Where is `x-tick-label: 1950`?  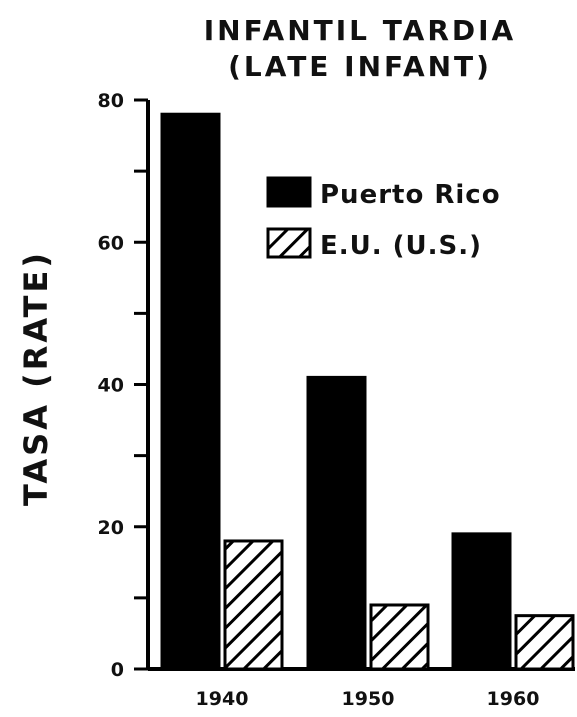
x-tick-label: 1950 is located at coordinates (368, 699).